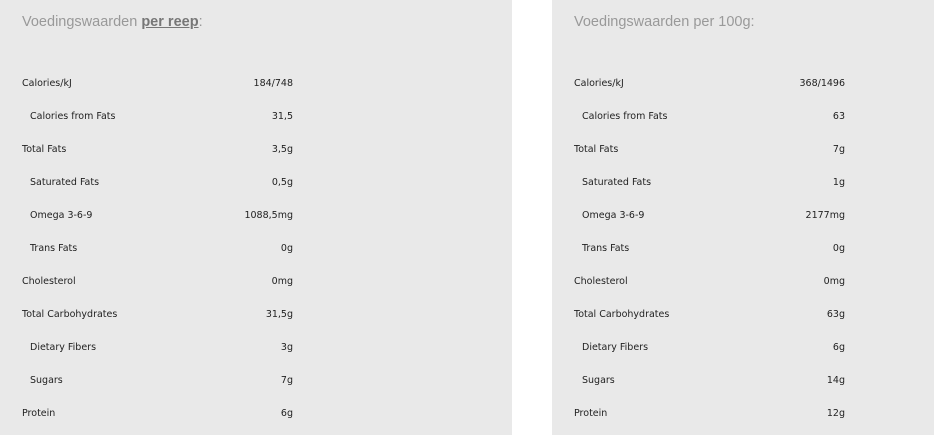 The height and width of the screenshot is (435, 934). What do you see at coordinates (286, 347) in the screenshot?
I see `nutrient-value: 3g` at bounding box center [286, 347].